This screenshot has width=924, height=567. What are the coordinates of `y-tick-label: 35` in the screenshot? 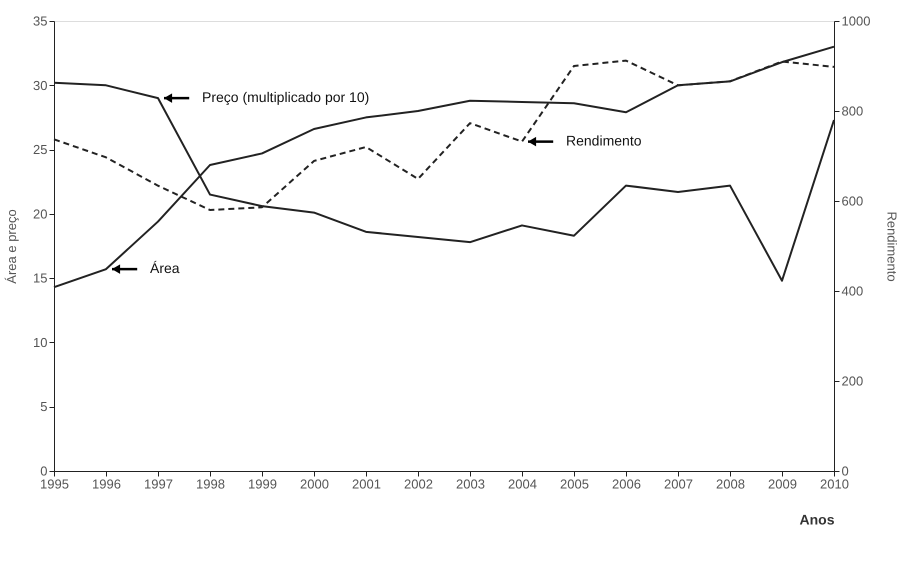 It's located at (40, 21).